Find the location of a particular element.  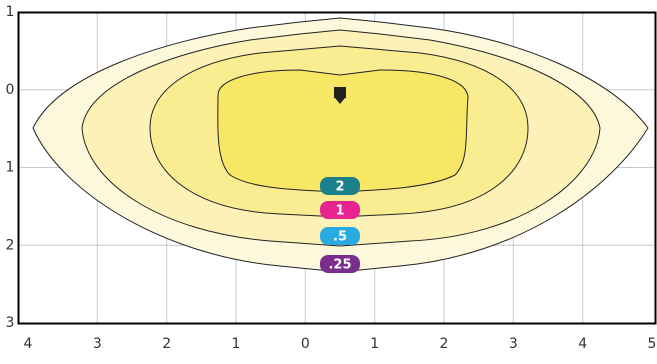

y-tick-label: 2 is located at coordinates (10, 245).